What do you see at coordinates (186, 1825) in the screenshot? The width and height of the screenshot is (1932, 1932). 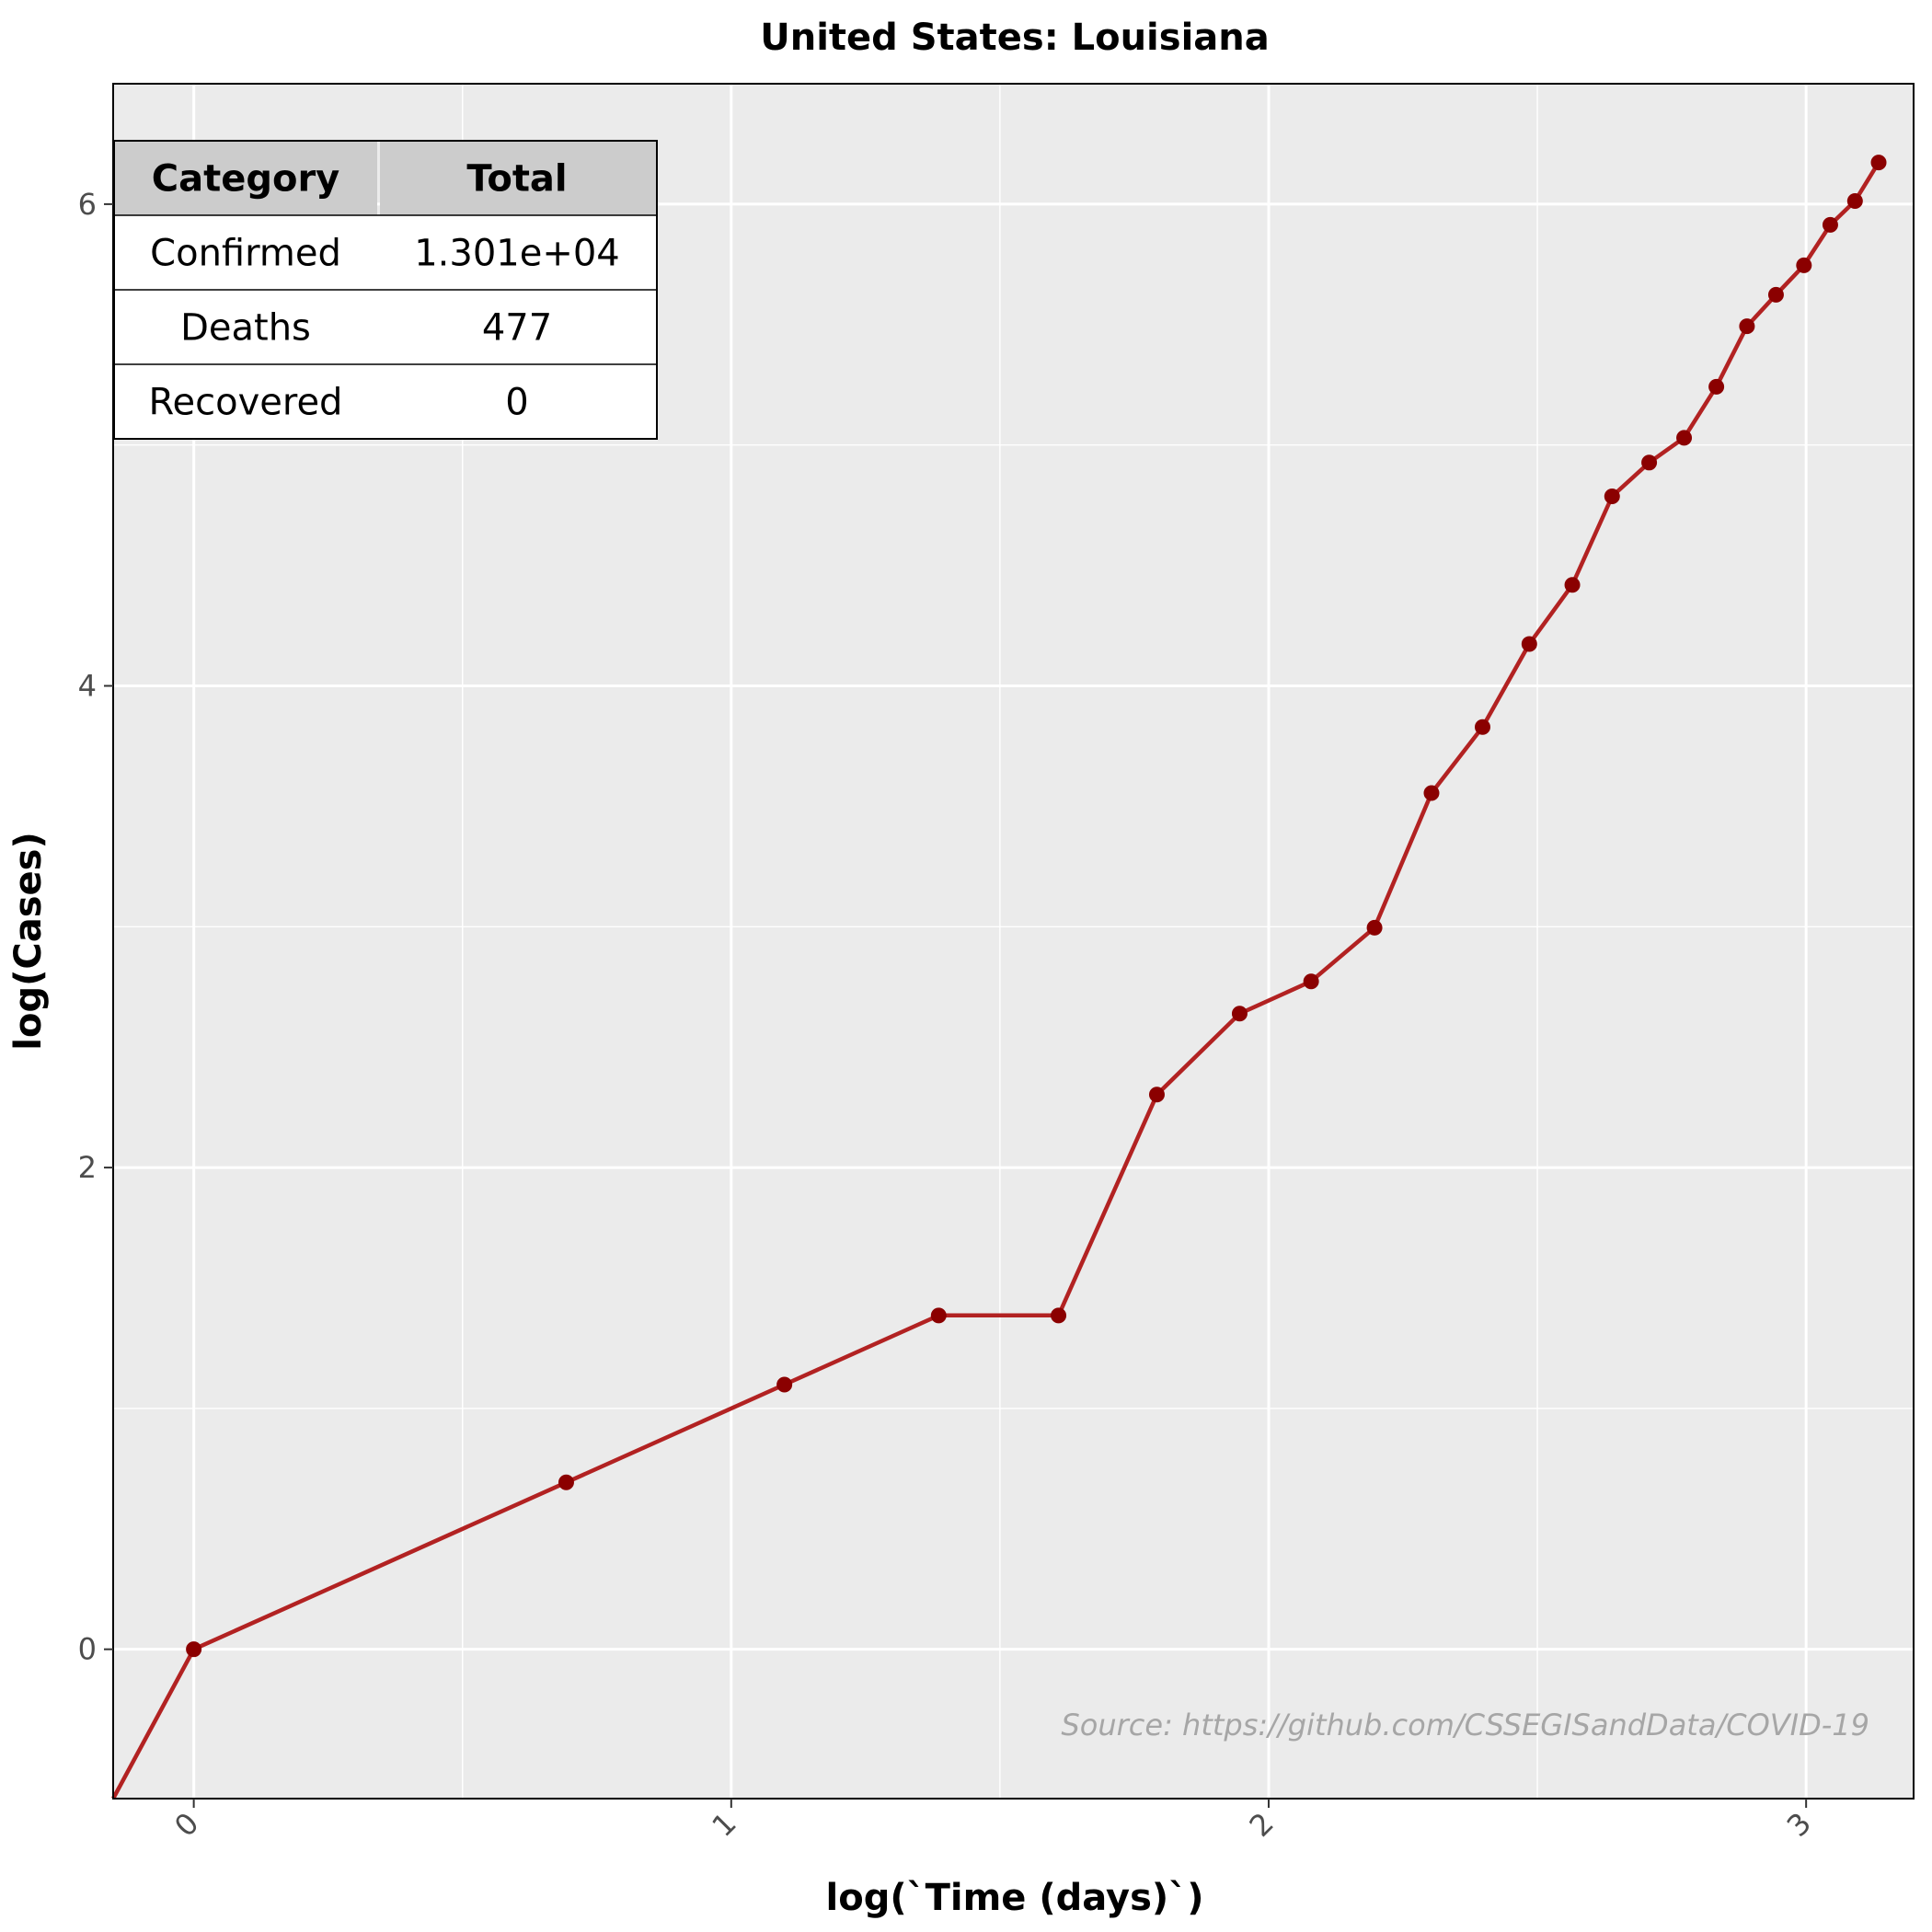 I see `x-tick-label: 0` at bounding box center [186, 1825].